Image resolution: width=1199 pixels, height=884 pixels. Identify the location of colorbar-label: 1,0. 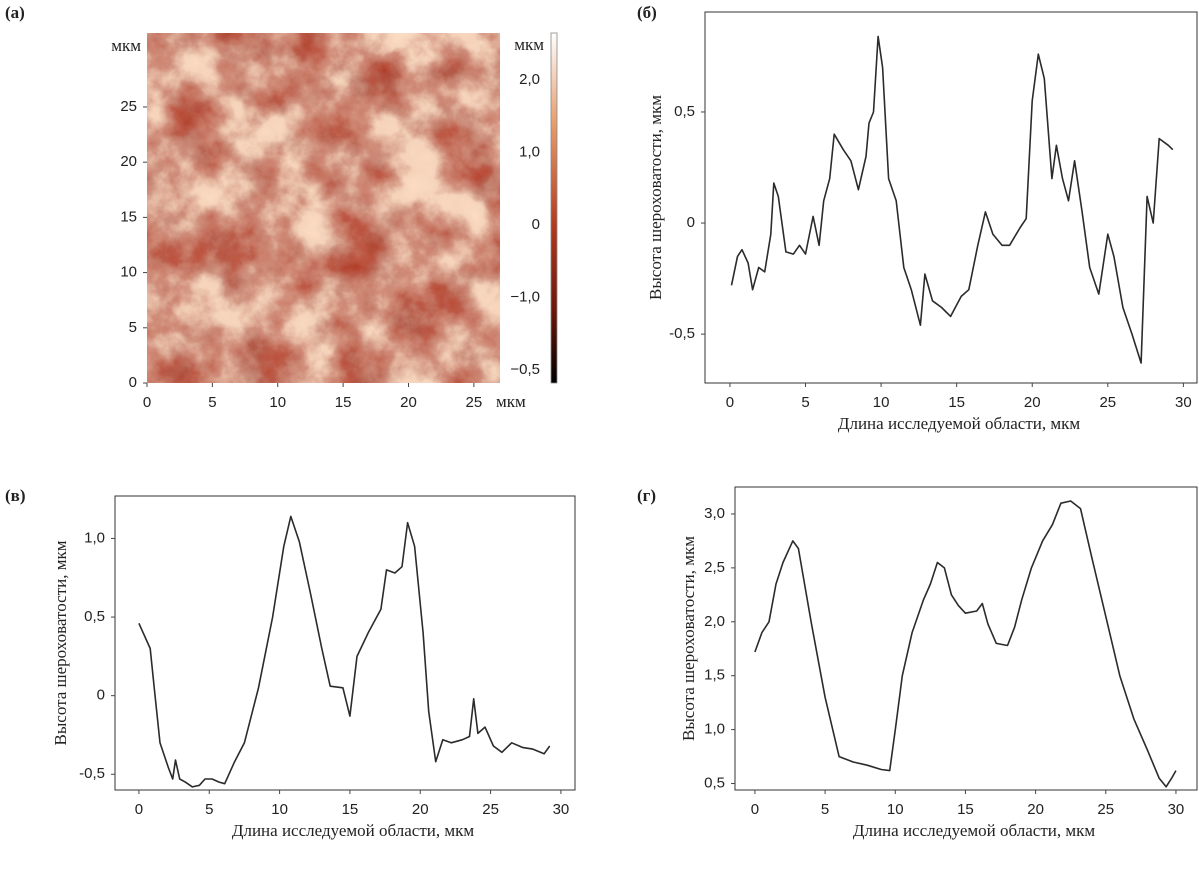
(529, 151).